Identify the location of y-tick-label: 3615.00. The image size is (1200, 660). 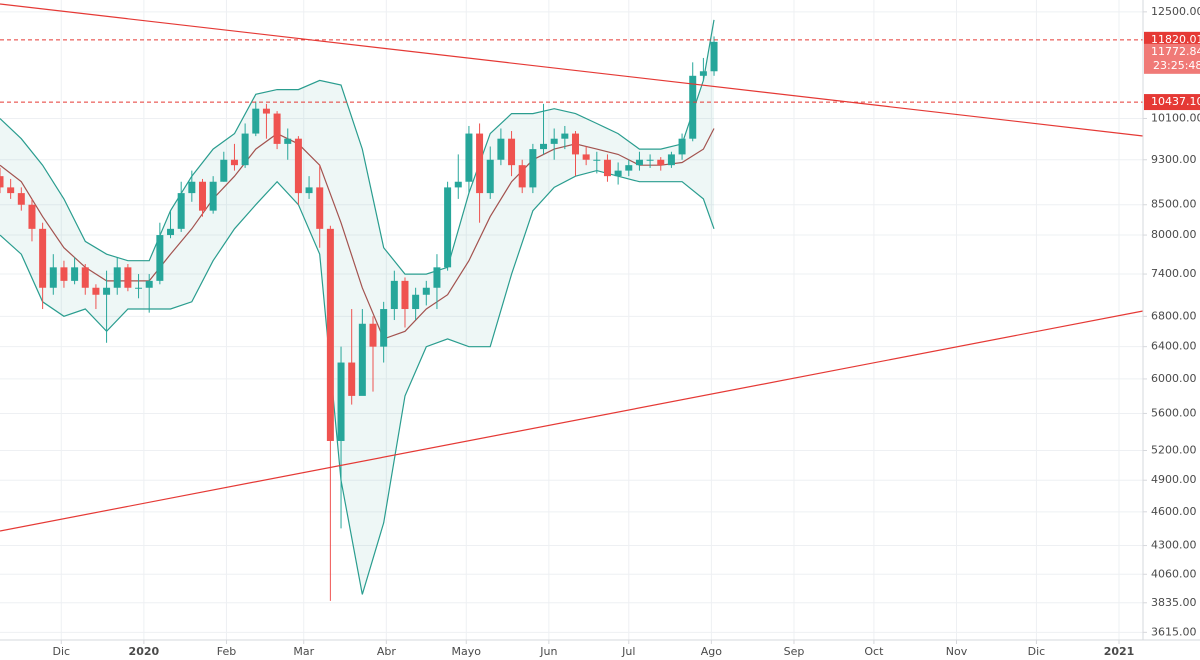
(1174, 631).